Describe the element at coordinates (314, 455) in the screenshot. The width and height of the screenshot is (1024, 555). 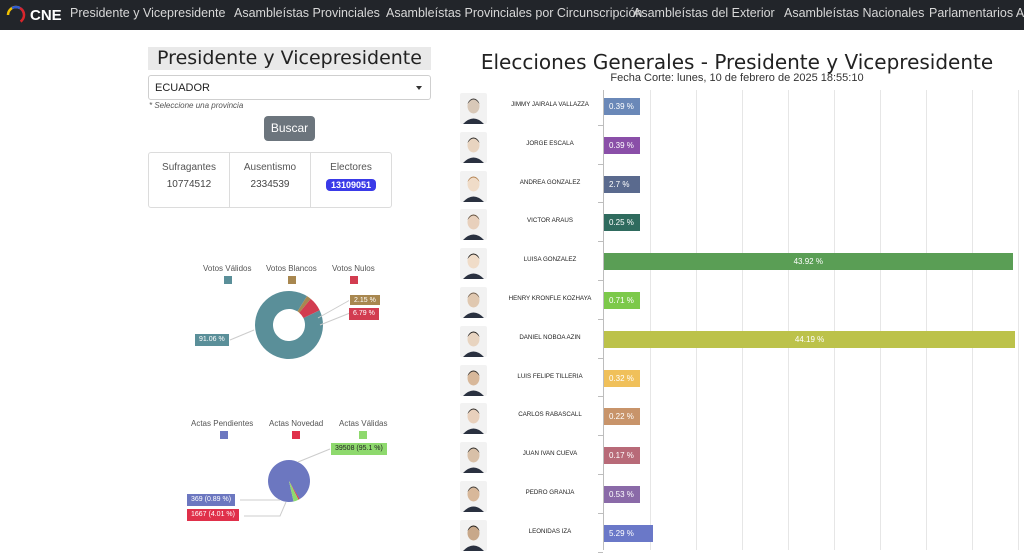
I see `callout-leader-line` at that location.